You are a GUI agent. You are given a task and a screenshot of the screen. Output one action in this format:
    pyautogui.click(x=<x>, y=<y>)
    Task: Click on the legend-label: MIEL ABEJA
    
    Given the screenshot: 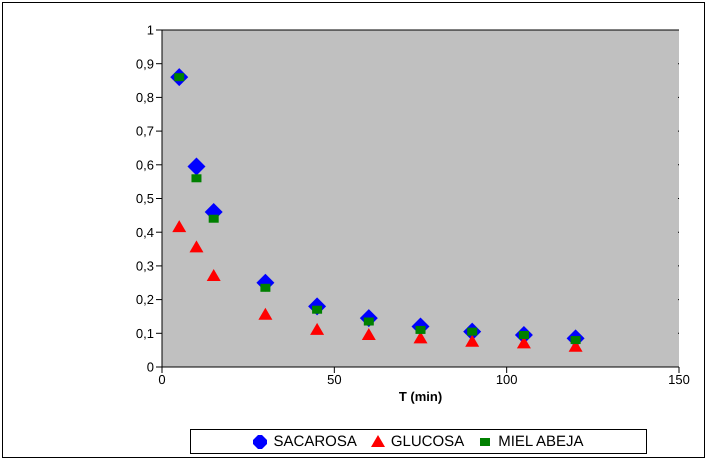 What is the action you would take?
    pyautogui.click(x=540, y=441)
    